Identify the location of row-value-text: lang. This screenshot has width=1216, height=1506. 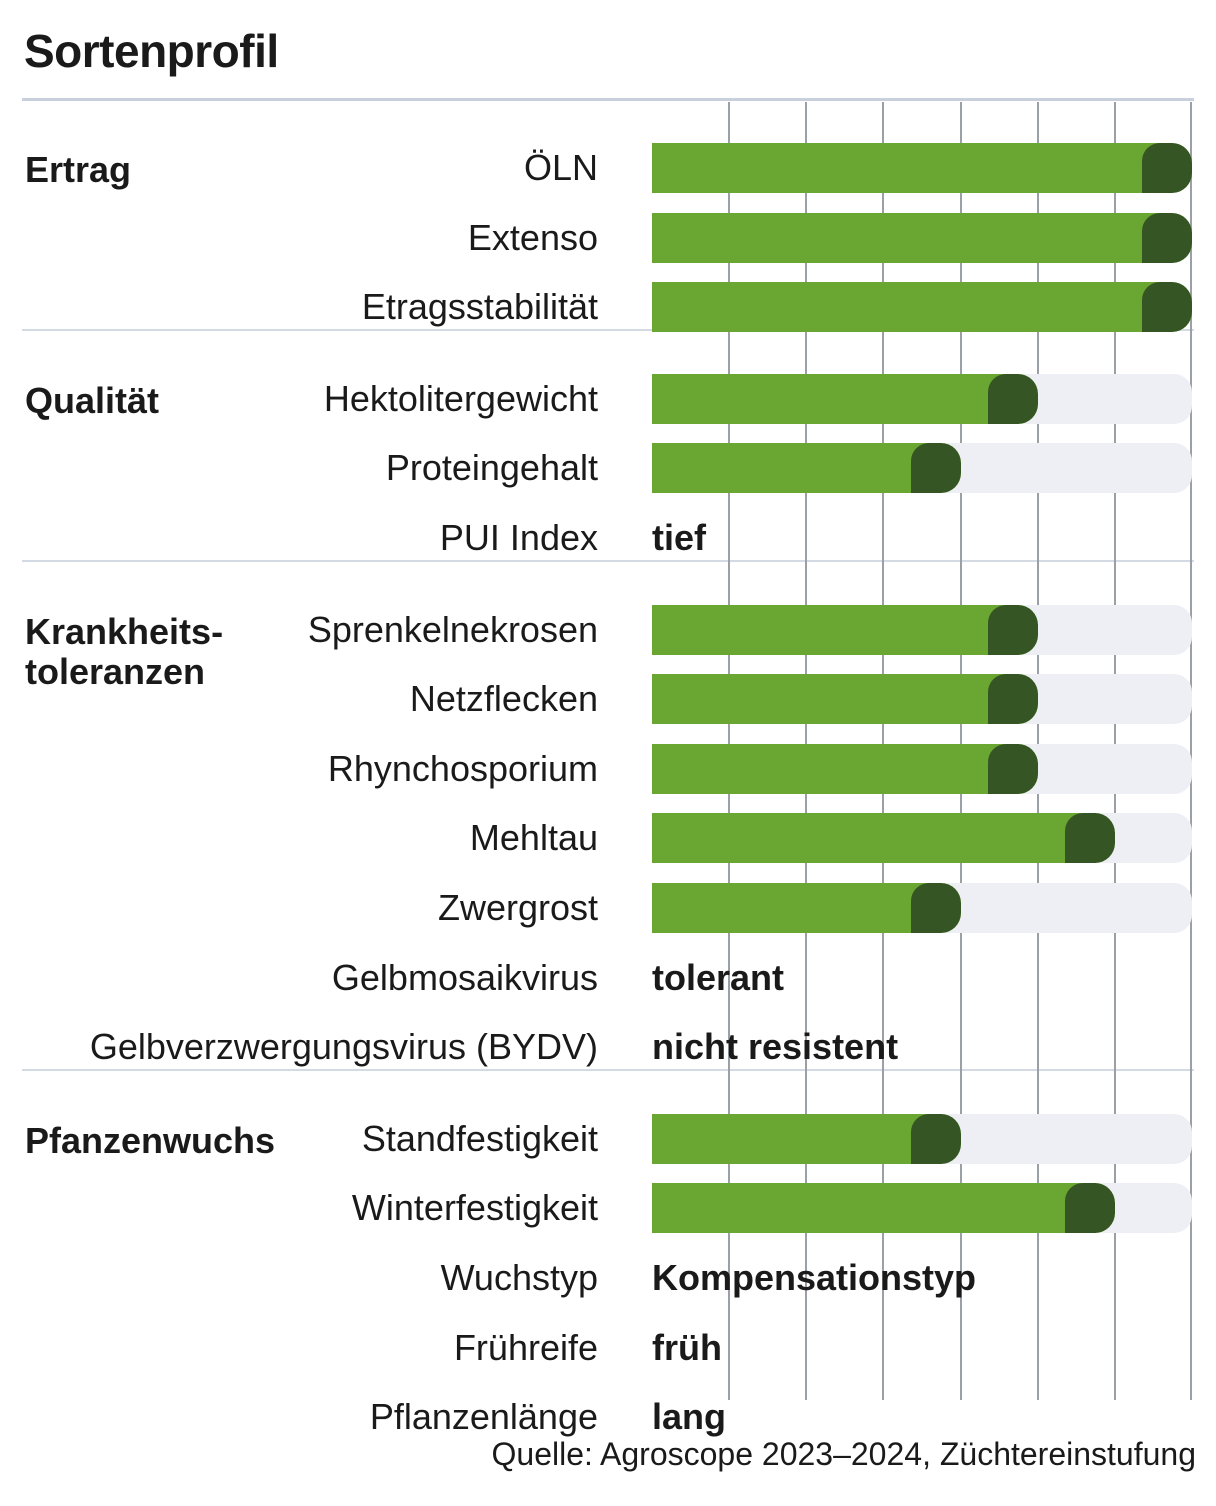
(689, 1417).